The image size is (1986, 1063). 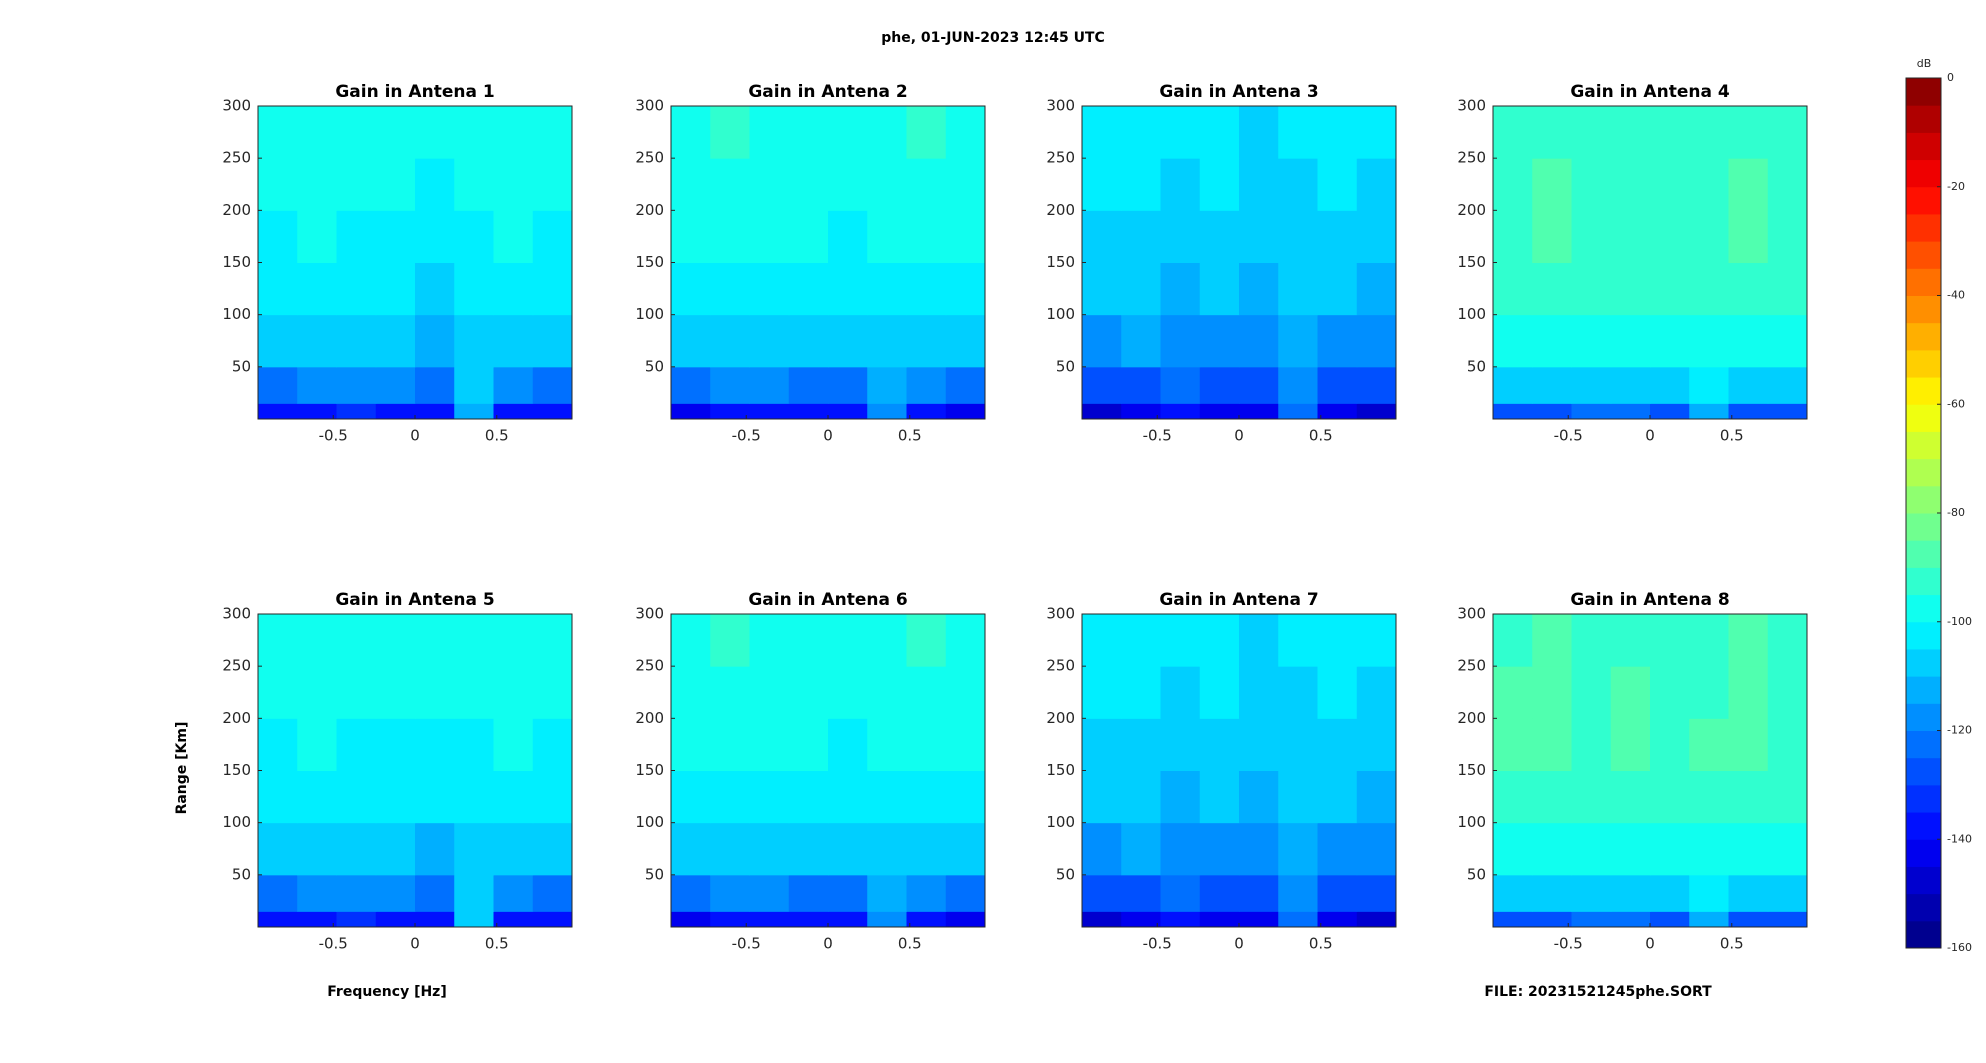 I want to click on y-tick-label: 100, so click(x=1060, y=314).